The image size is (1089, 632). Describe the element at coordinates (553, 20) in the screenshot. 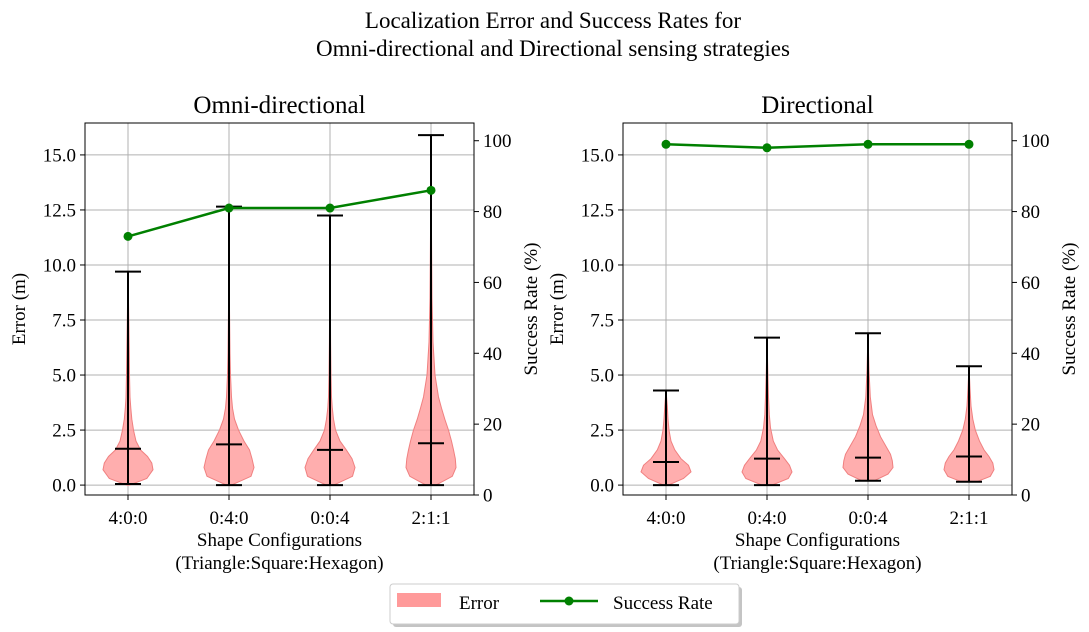

I see `figure-title-line1: Localization Error and Success Rates for` at that location.